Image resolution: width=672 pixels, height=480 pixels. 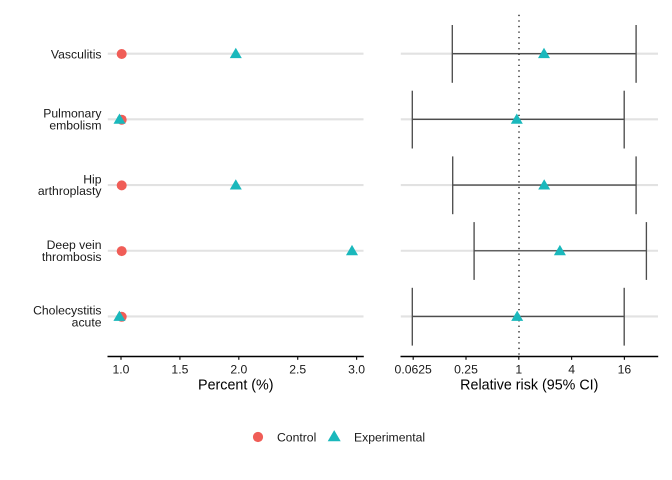 I want to click on svg-text: 2.0, so click(x=238, y=369).